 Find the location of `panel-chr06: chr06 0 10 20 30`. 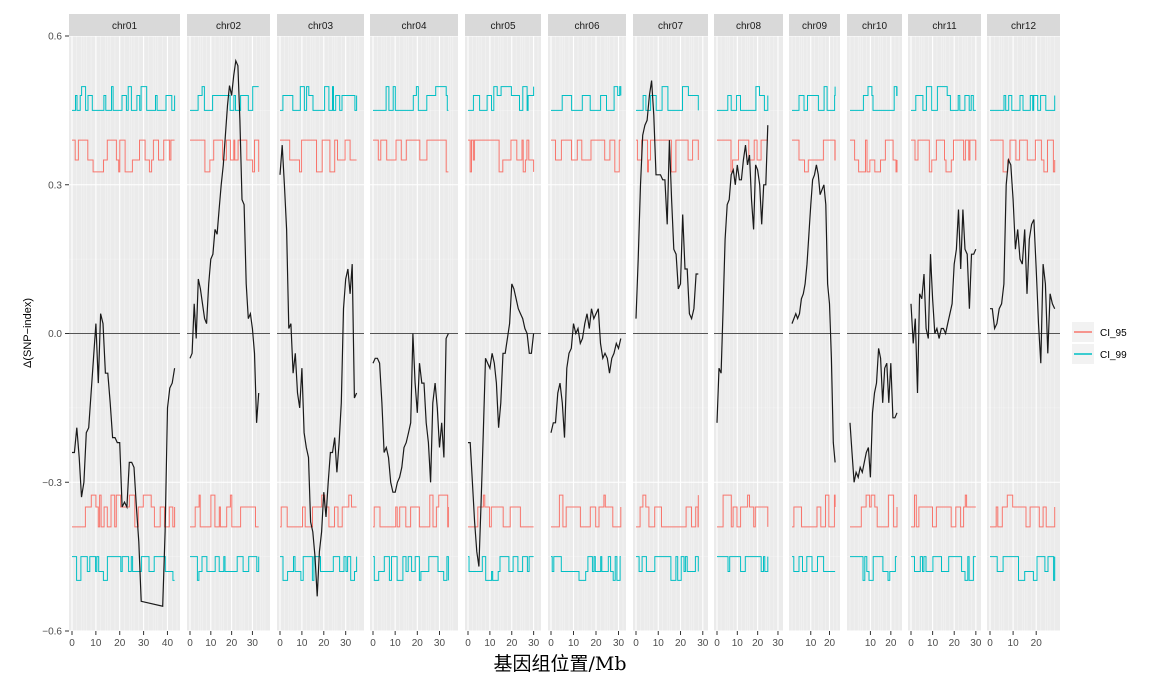

panel-chr06: chr06 0 10 20 30 is located at coordinates (587, 331).